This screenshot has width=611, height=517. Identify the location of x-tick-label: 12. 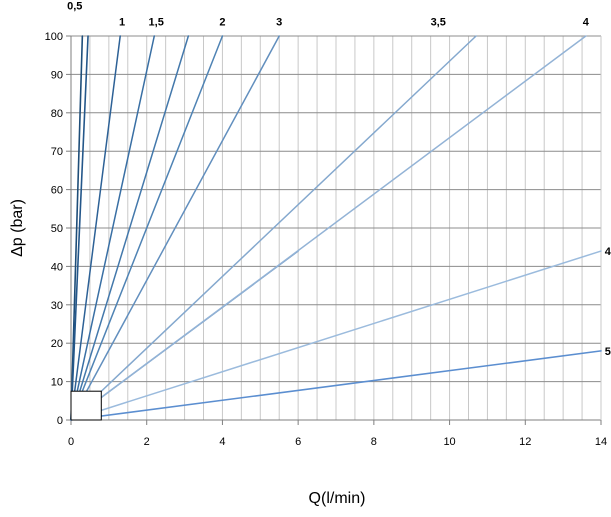
(525, 442).